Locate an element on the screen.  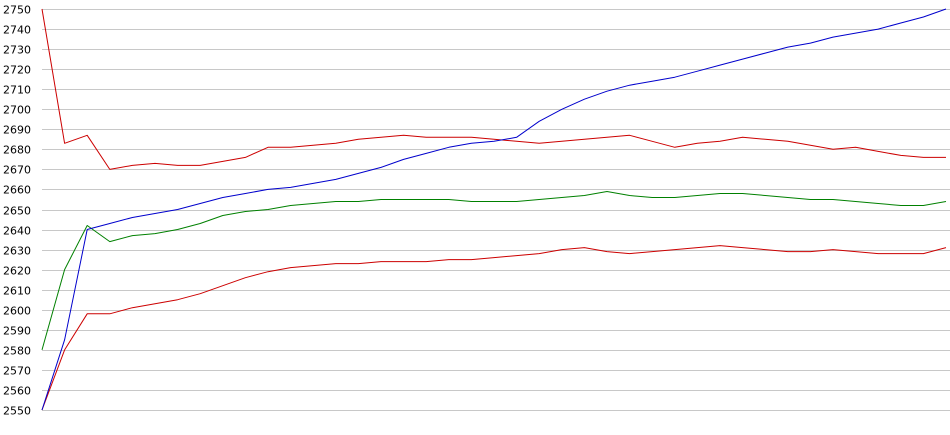
y-tick-label: 2650 is located at coordinates (17, 211).